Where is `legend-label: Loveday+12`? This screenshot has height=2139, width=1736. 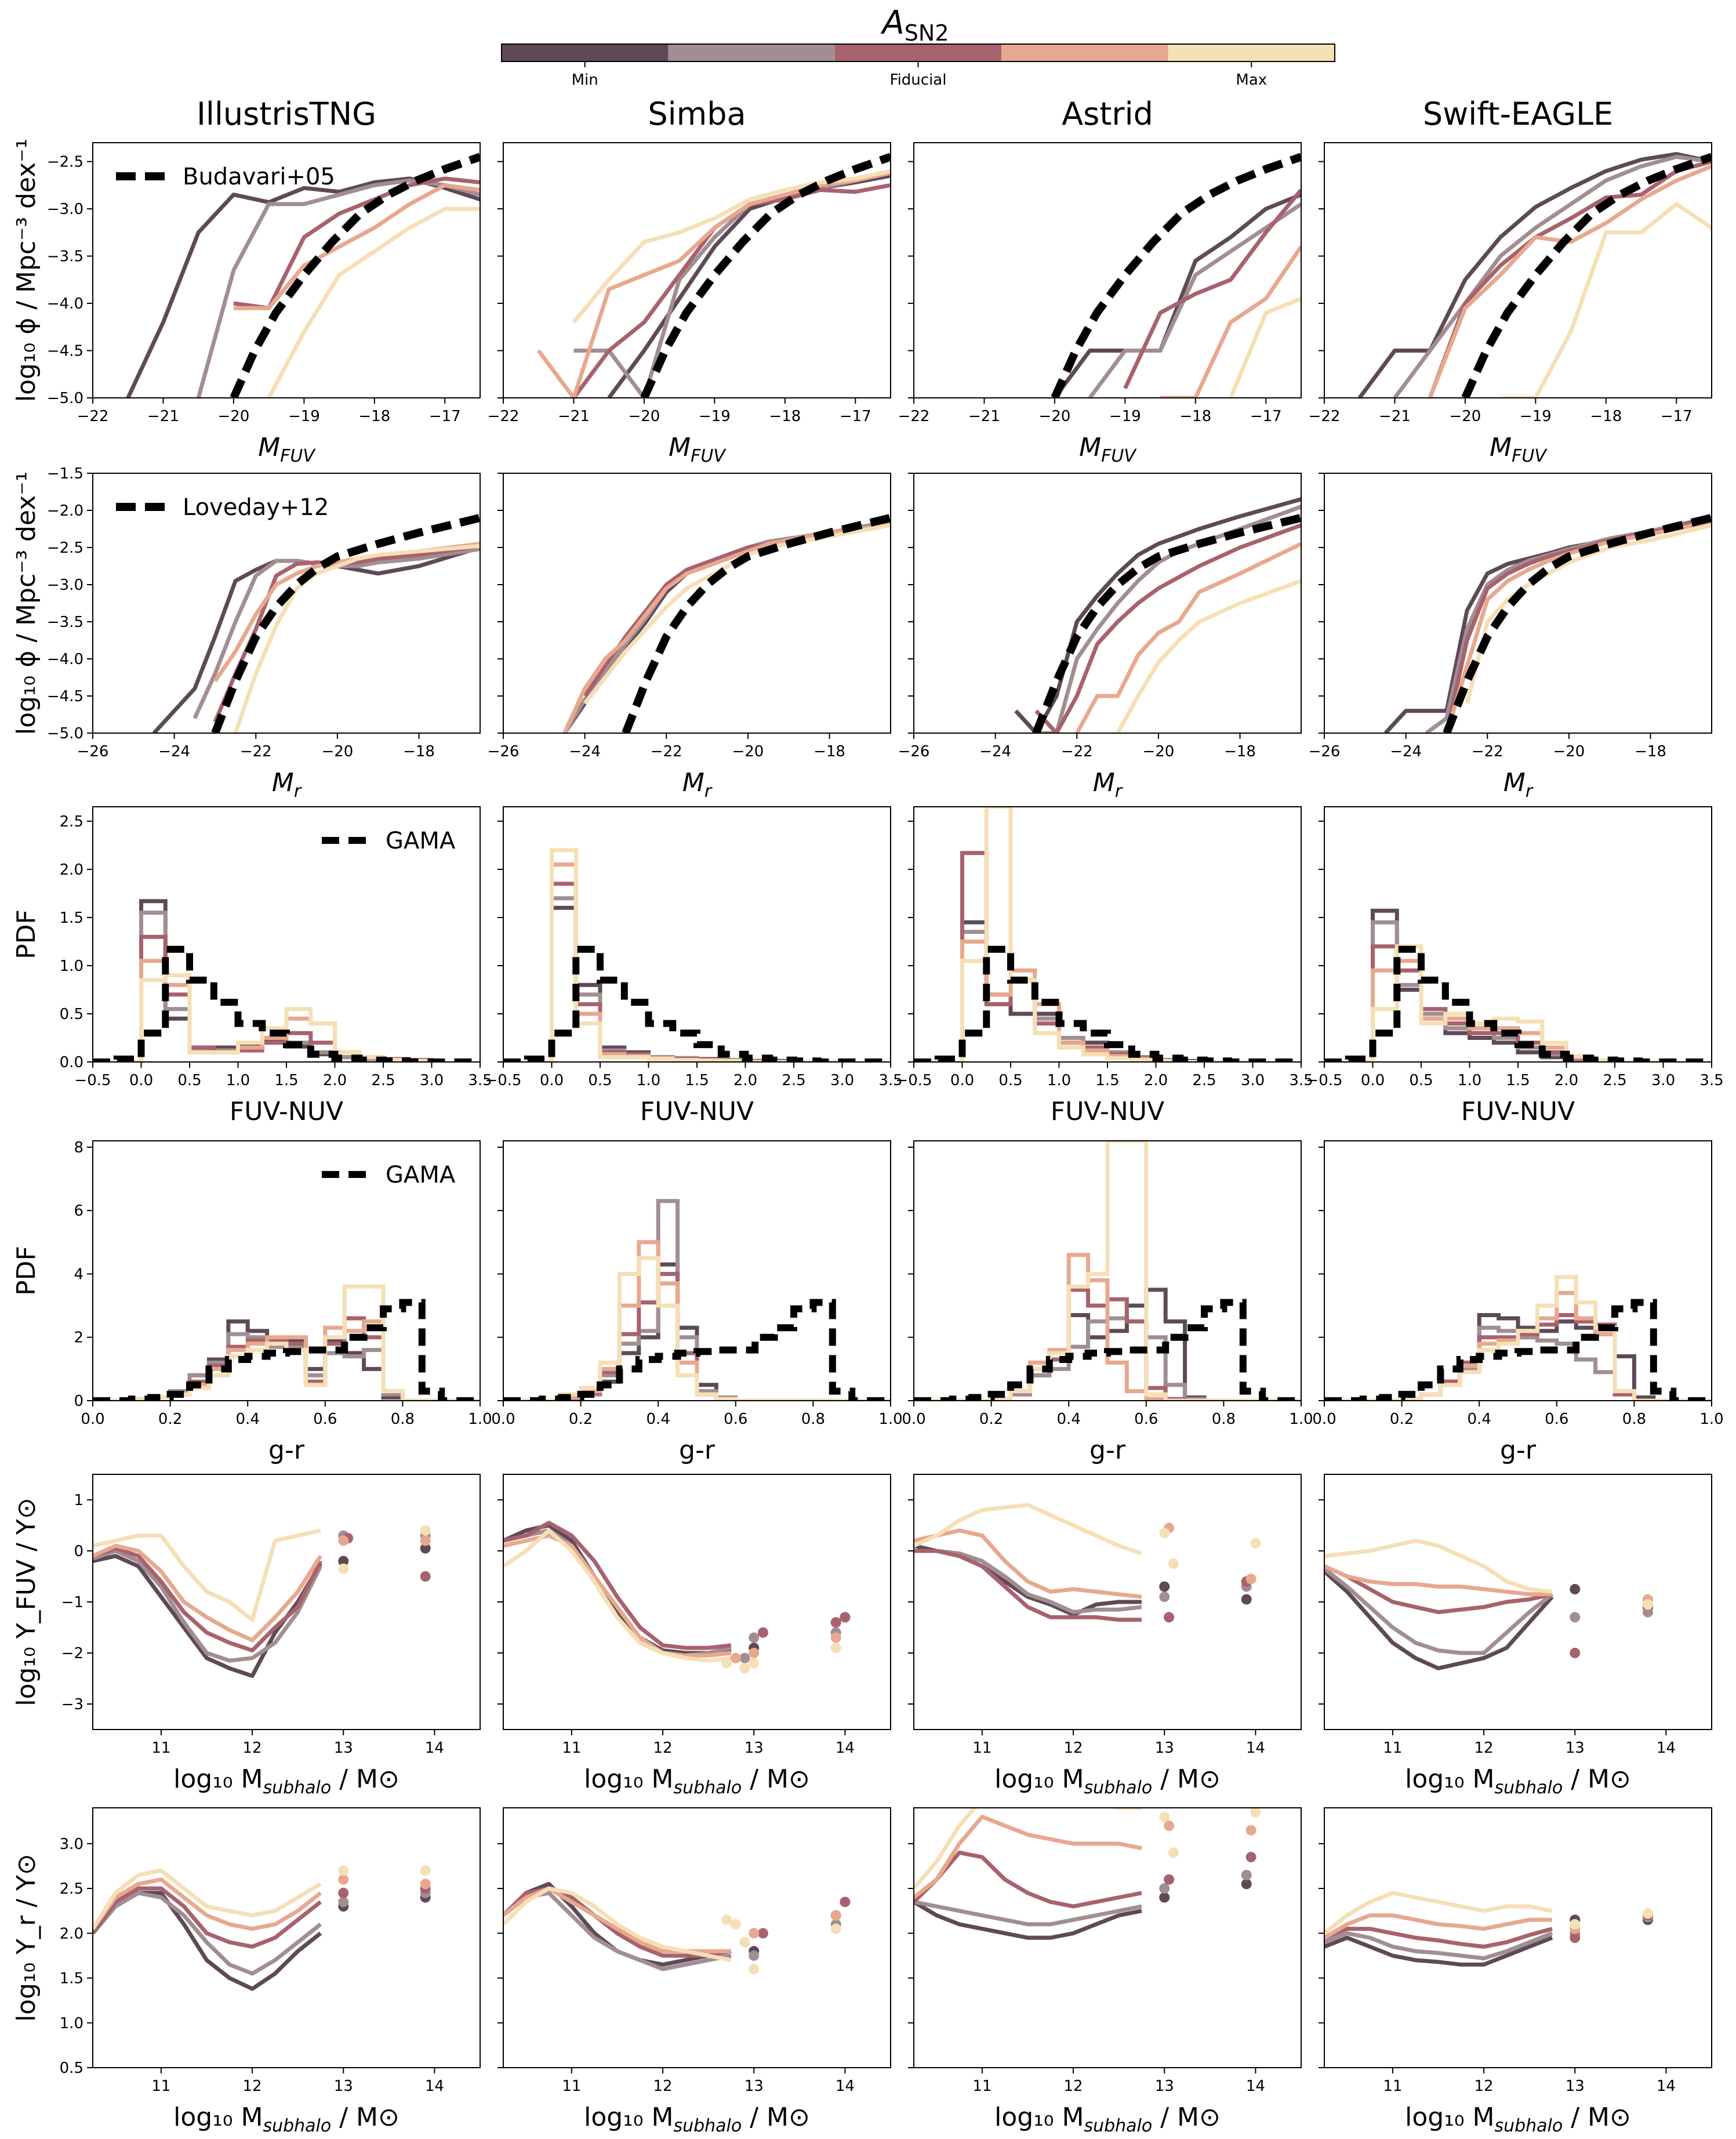
legend-label: Loveday+12 is located at coordinates (256, 508).